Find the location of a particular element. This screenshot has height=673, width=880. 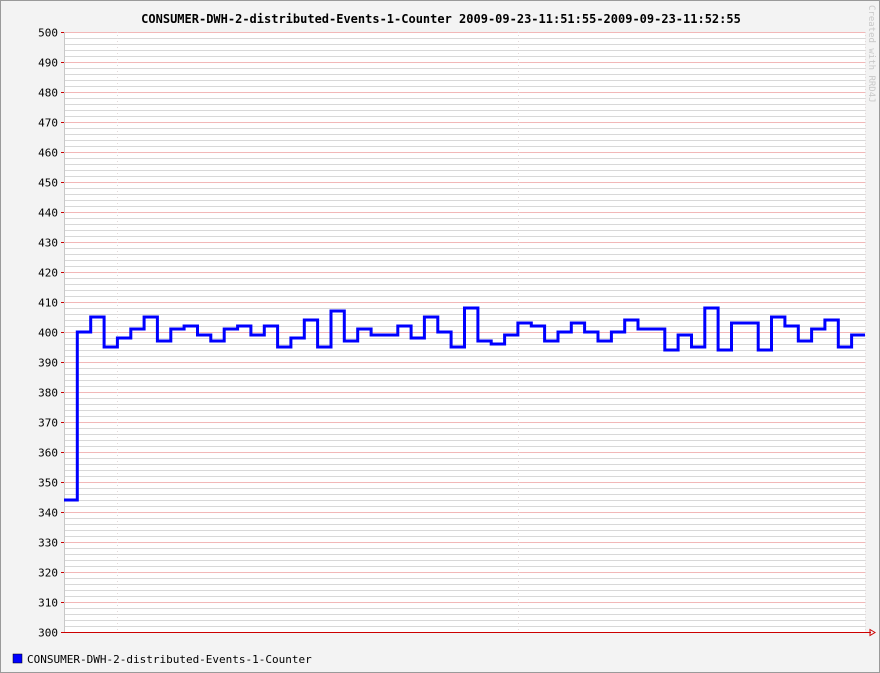

y-tick-label: 360 is located at coordinates (48, 453).